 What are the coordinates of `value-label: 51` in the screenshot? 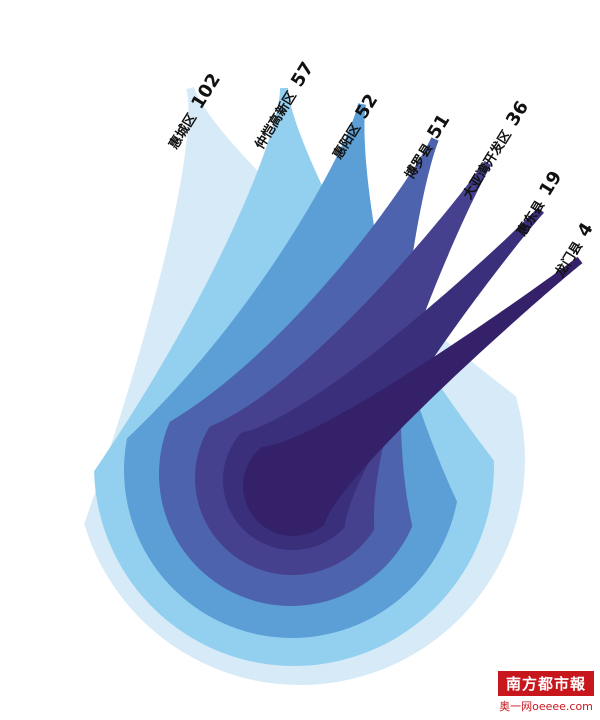 It's located at (438, 126).